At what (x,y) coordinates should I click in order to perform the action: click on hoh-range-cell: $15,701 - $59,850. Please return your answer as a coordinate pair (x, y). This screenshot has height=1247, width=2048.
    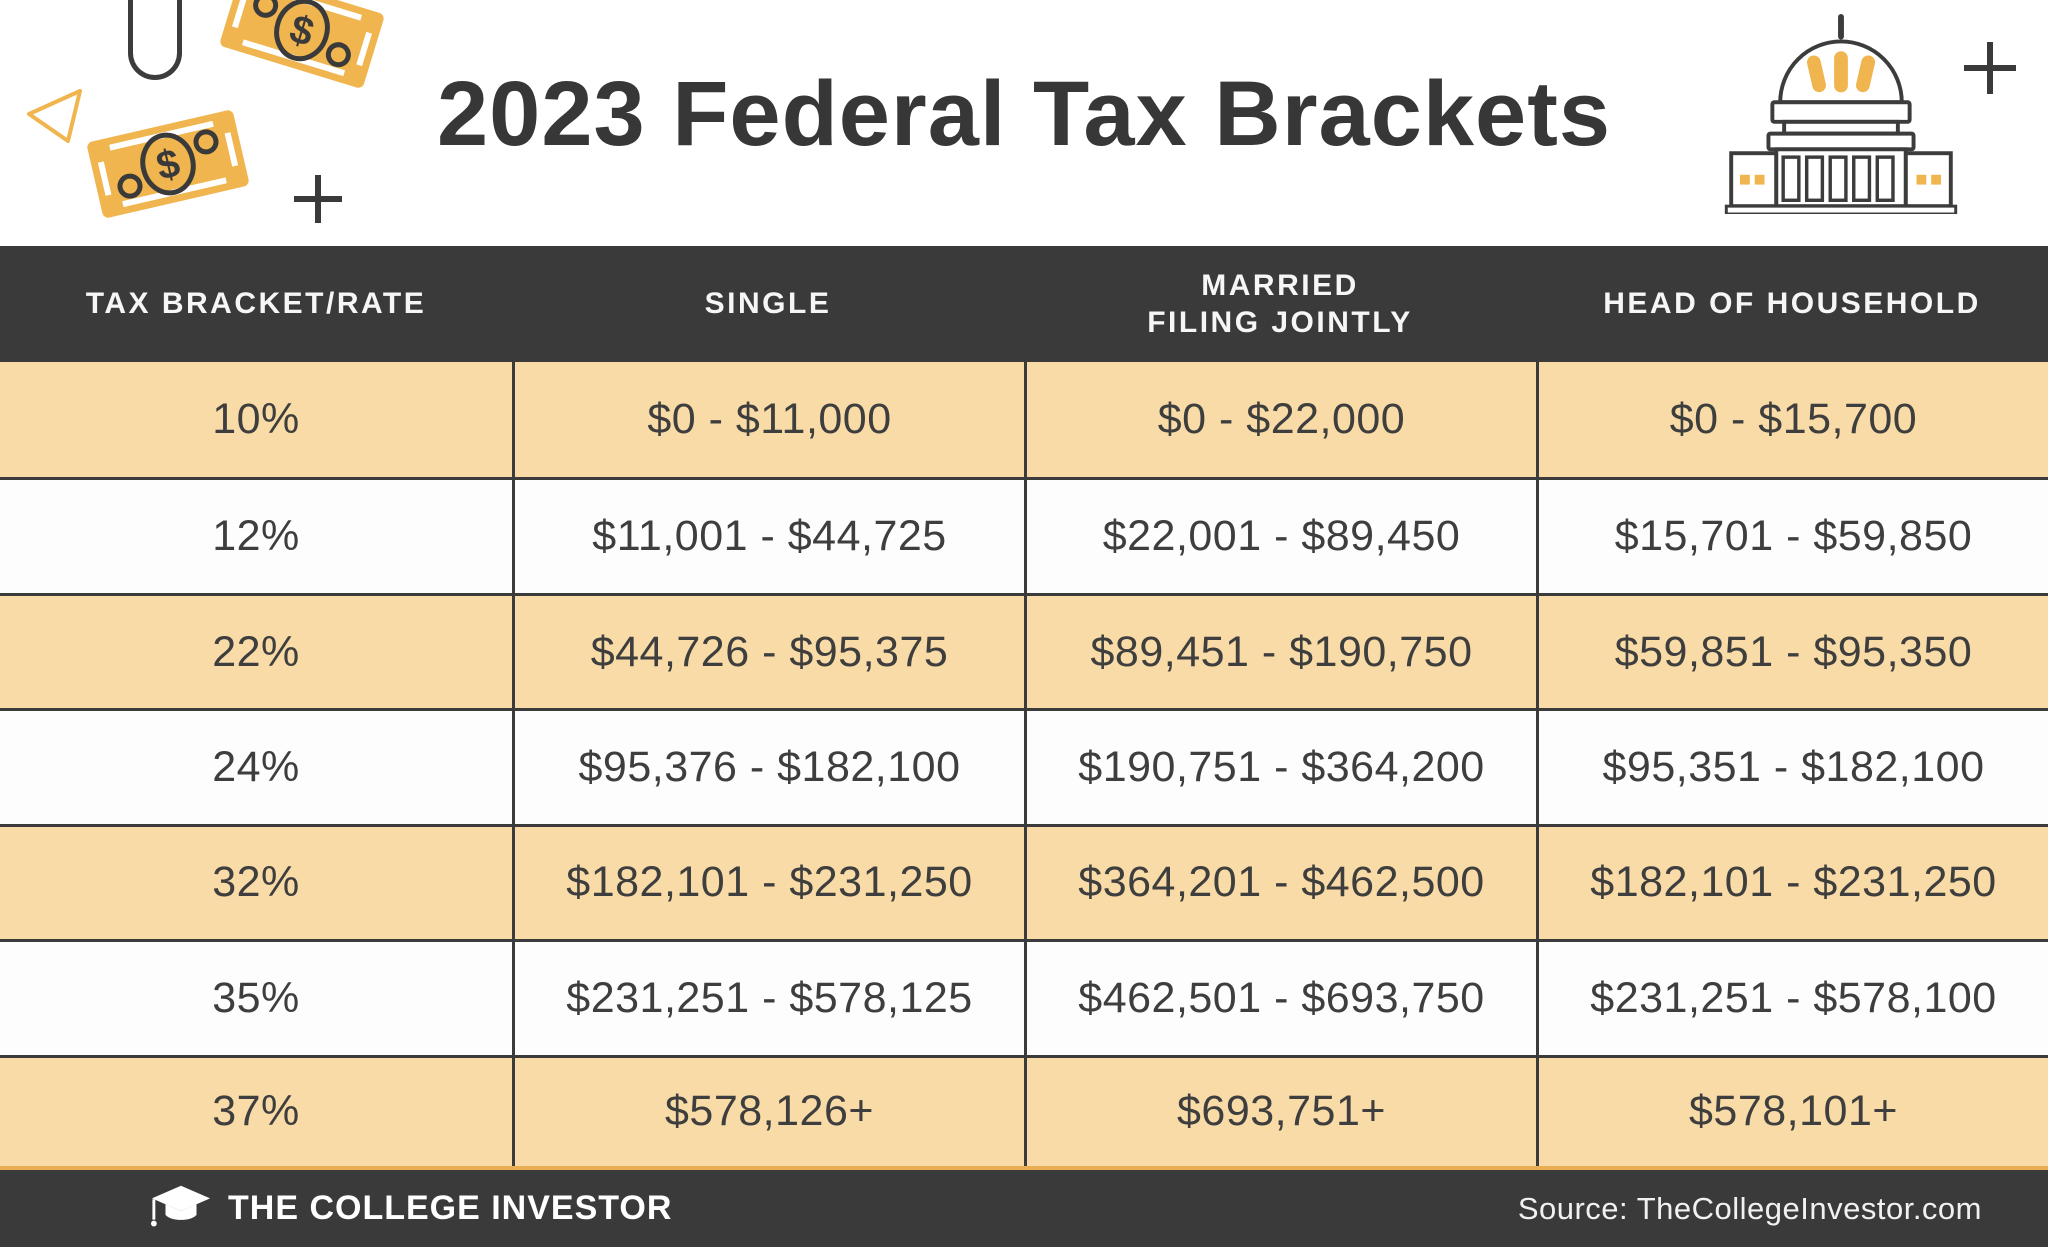
    Looking at the image, I should click on (1792, 536).